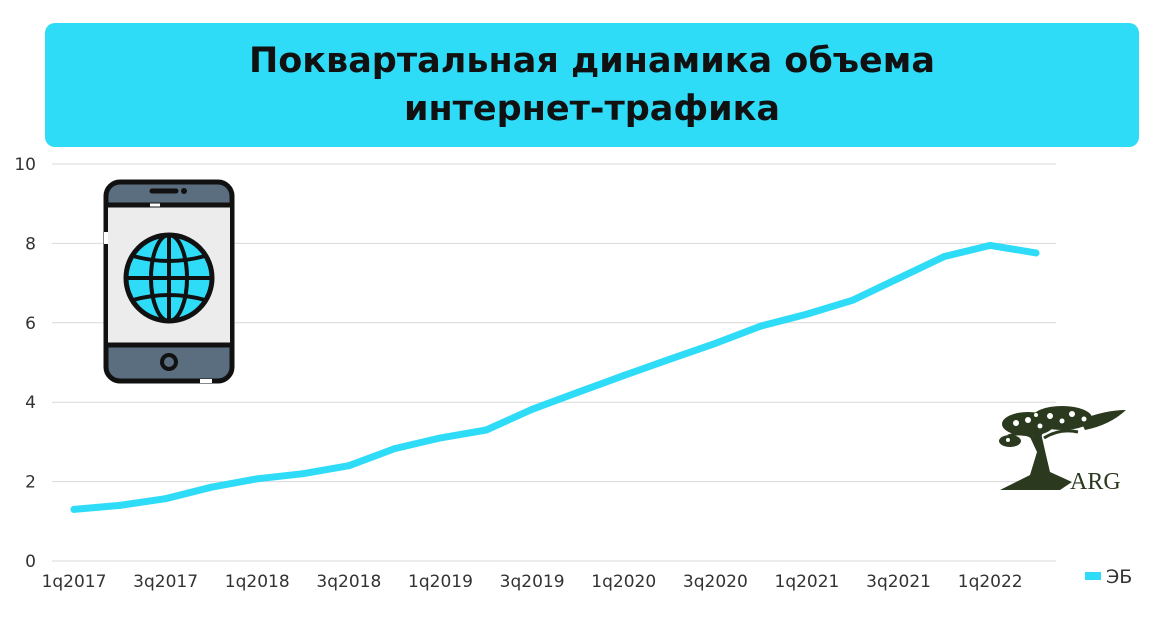 Image resolution: width=1161 pixels, height=627 pixels. I want to click on smartphone-globe-icon, so click(169, 281).